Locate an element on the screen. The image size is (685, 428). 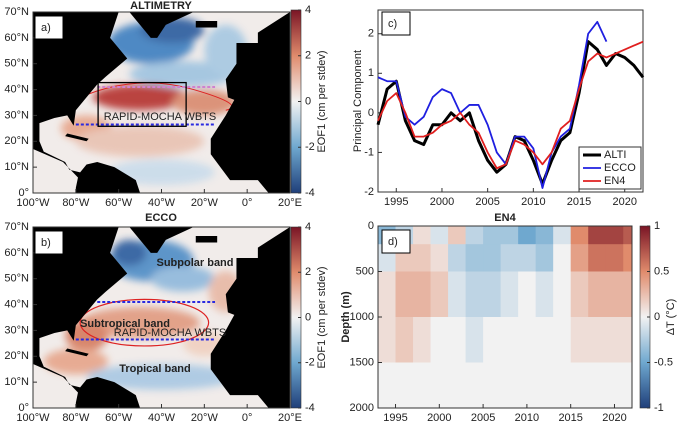
x-tick-label: 1995 is located at coordinates (395, 417).